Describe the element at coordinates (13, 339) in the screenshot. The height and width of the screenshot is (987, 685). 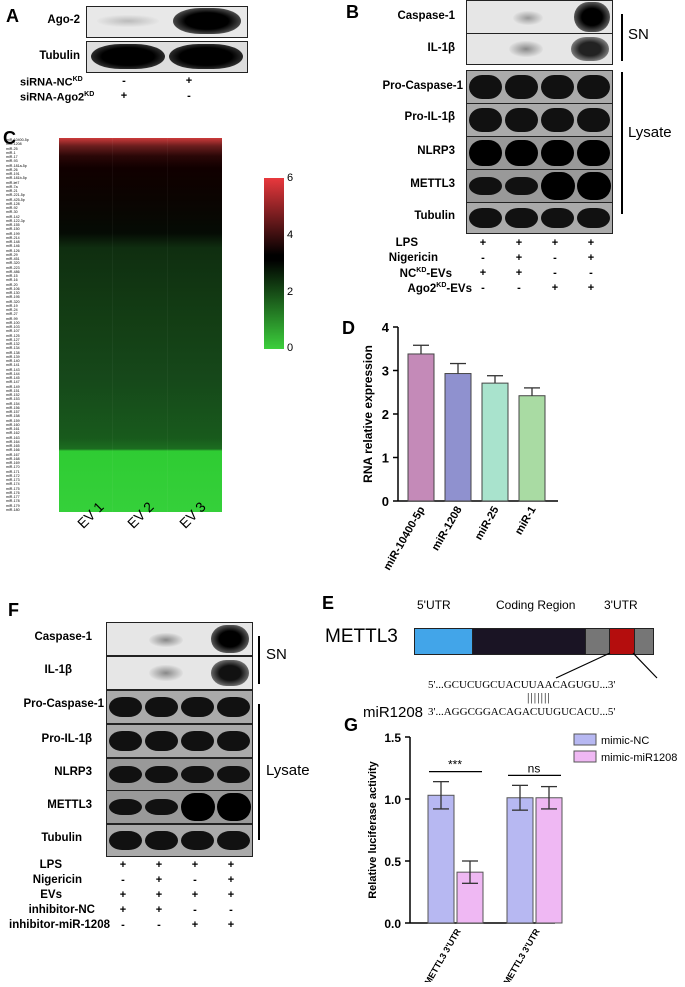
I see `heatmap-row-label: miR-127` at that location.